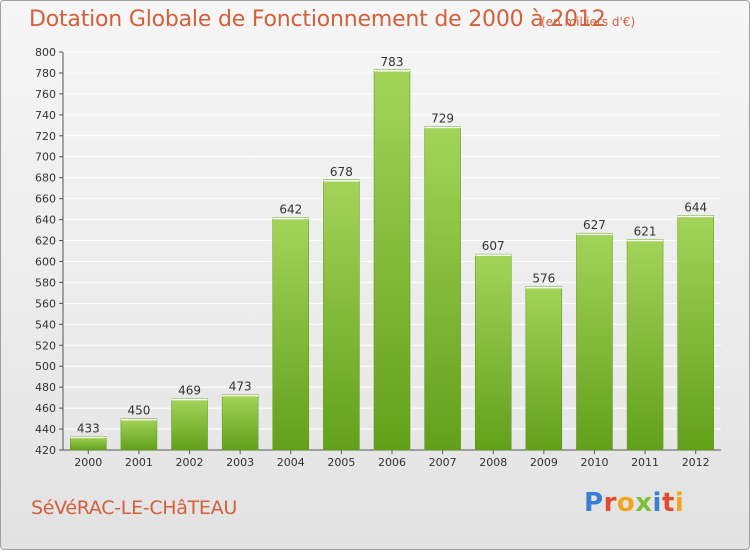  What do you see at coordinates (594, 341) in the screenshot?
I see `bar-2010` at bounding box center [594, 341].